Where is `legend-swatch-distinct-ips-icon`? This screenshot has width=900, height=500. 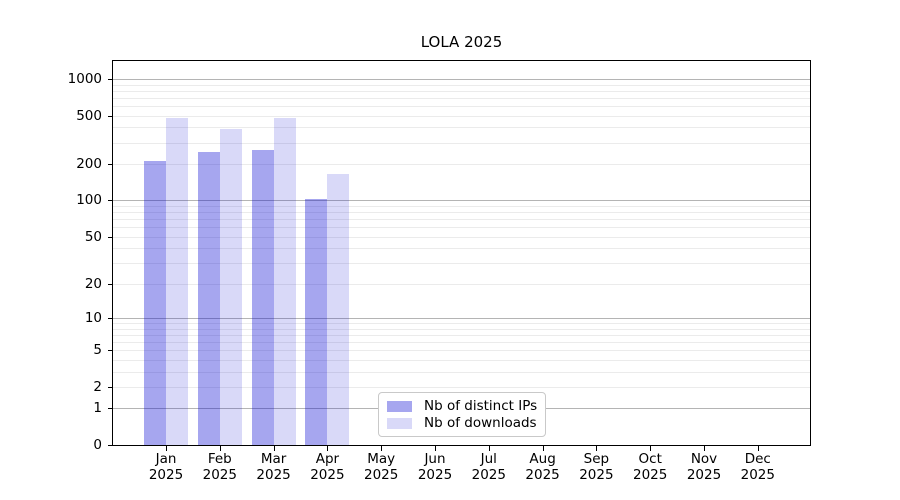
legend-swatch-distinct-ips-icon is located at coordinates (399, 406).